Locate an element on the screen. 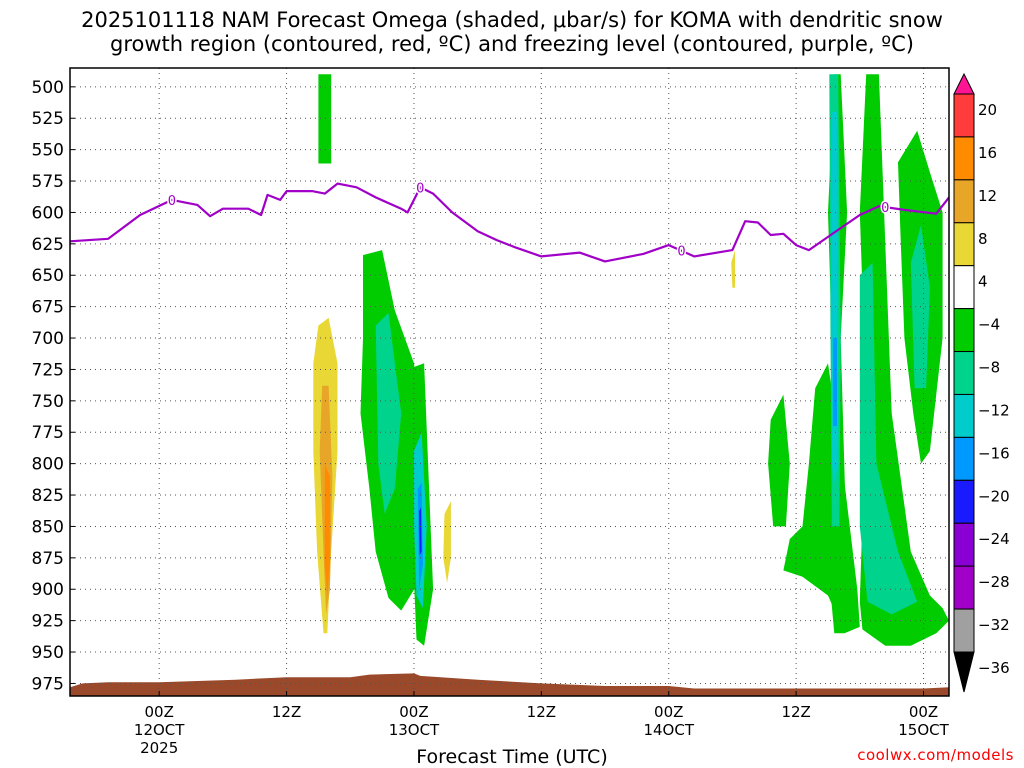 The height and width of the screenshot is (768, 1024). colorbar-label: 20 is located at coordinates (987, 110).